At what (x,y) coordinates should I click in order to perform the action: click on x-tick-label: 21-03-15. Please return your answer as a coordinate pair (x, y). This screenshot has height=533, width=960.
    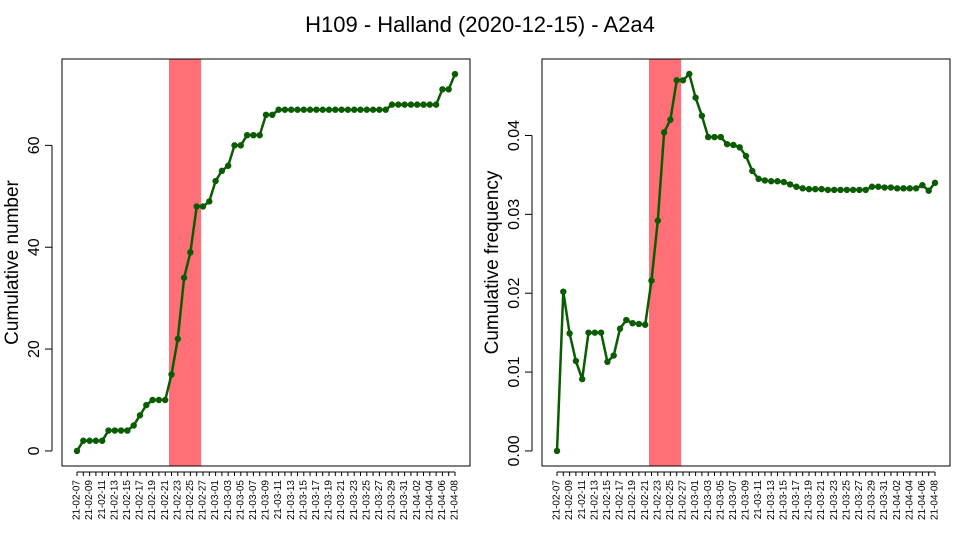
    Looking at the image, I should click on (303, 500).